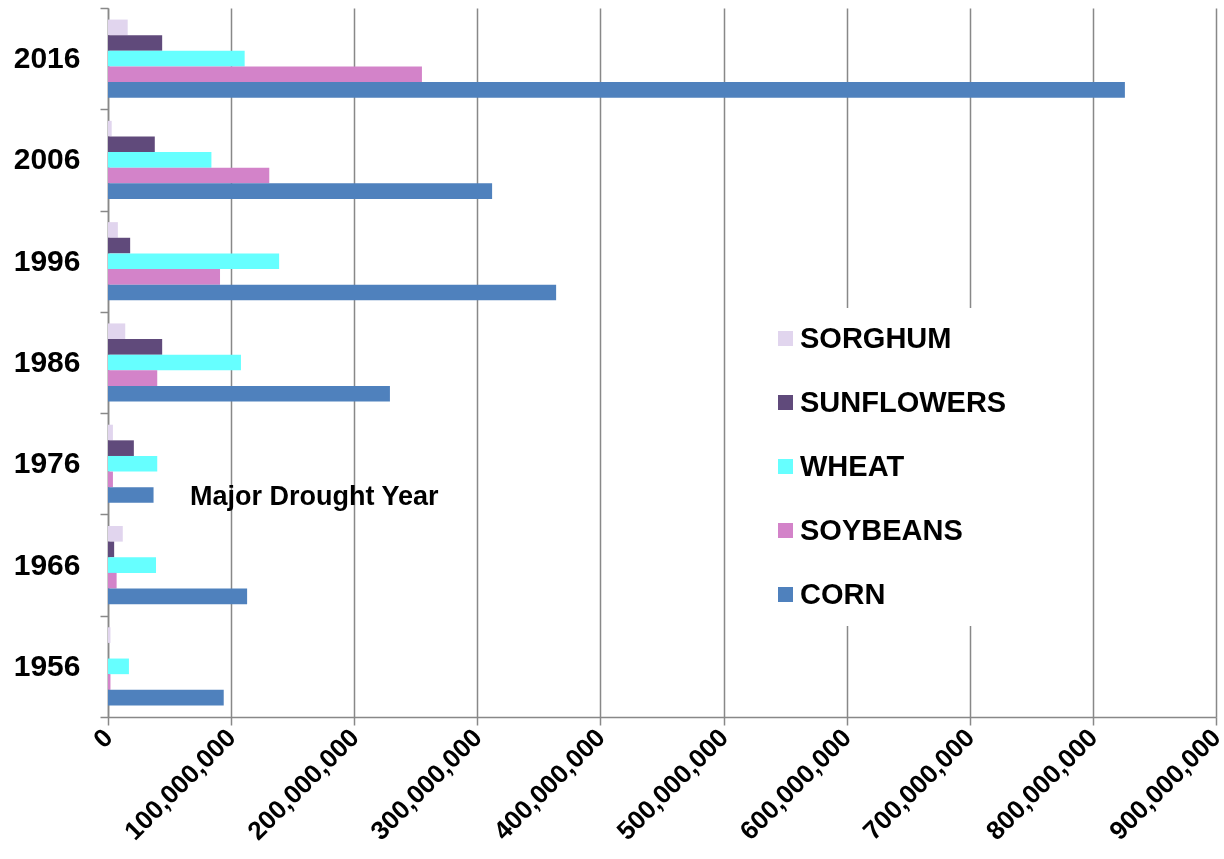 The width and height of the screenshot is (1224, 859). I want to click on legend-label: WHEAT, so click(852, 465).